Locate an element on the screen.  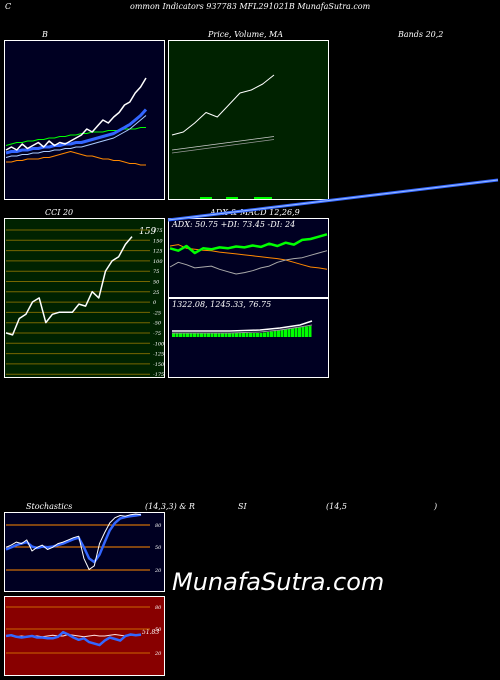
bands-ma-inner-line is located at coordinates (333, 200).